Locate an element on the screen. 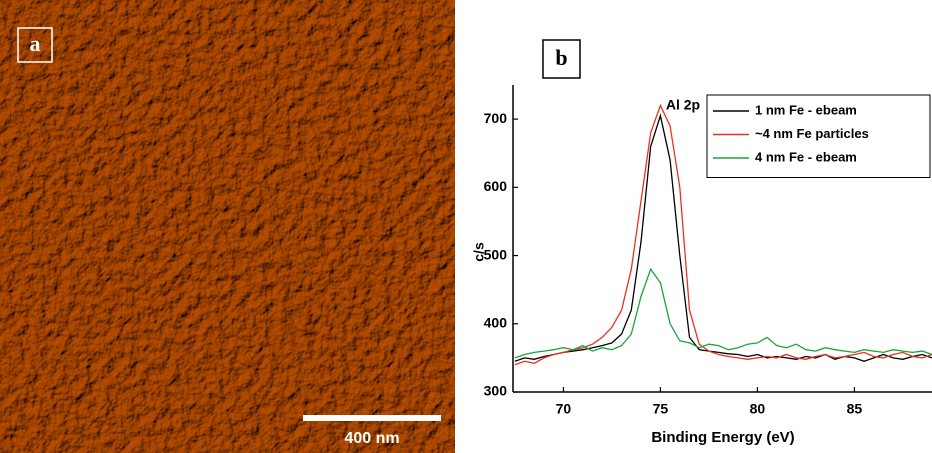 The image size is (932, 453). x-tick-label: 75 is located at coordinates (661, 409).